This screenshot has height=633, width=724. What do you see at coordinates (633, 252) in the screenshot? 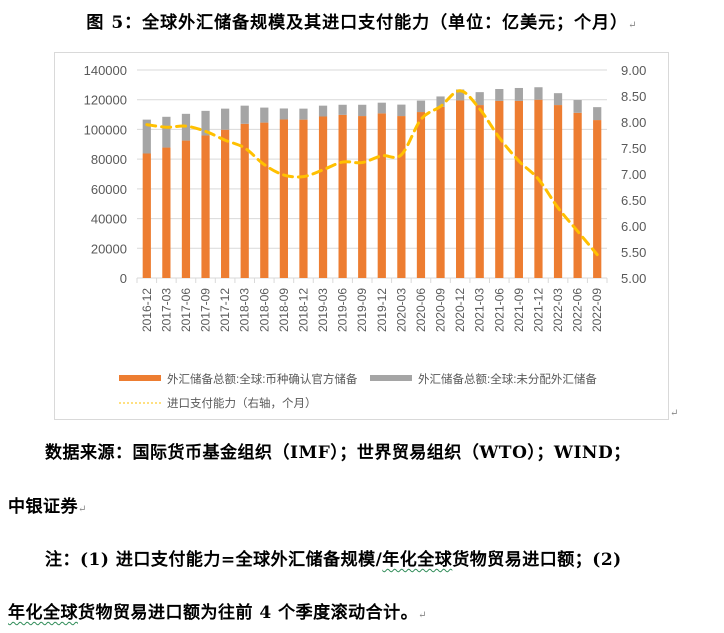
I see `y2-tick-label: 5.50` at bounding box center [633, 252].